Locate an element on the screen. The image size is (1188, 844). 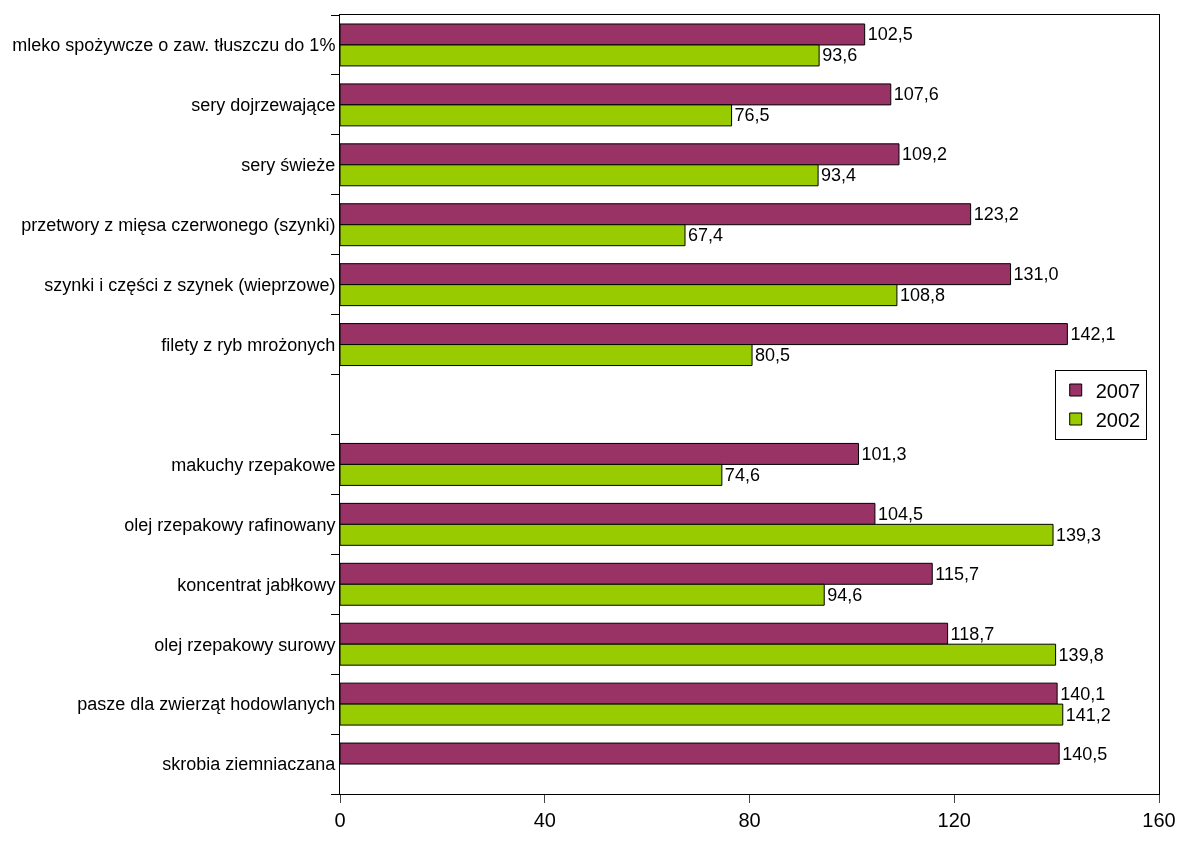
y-tick-label: makuchy rzepakowe is located at coordinates (253, 464).